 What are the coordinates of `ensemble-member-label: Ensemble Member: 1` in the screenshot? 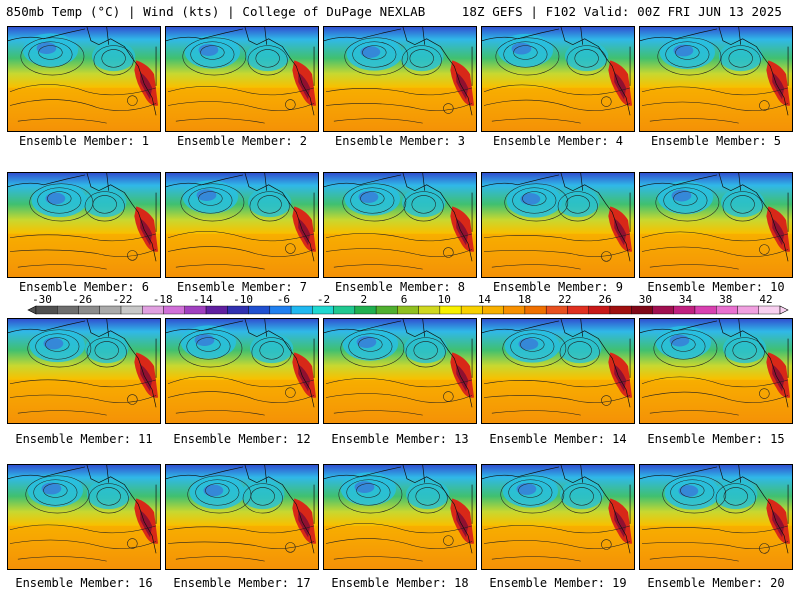 It's located at (84, 141).